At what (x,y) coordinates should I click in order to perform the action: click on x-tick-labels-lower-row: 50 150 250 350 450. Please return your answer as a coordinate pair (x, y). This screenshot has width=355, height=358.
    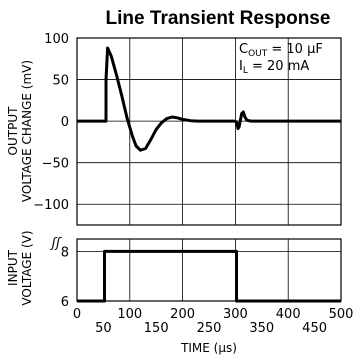
    Looking at the image, I should click on (211, 328).